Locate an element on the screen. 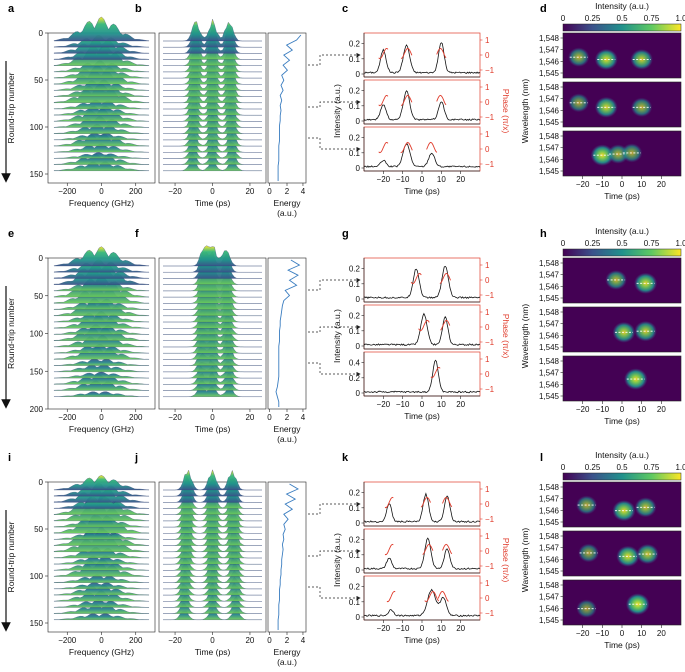 The width and height of the screenshot is (685, 672). colorbar-tick-label: 0.5 is located at coordinates (622, 467).